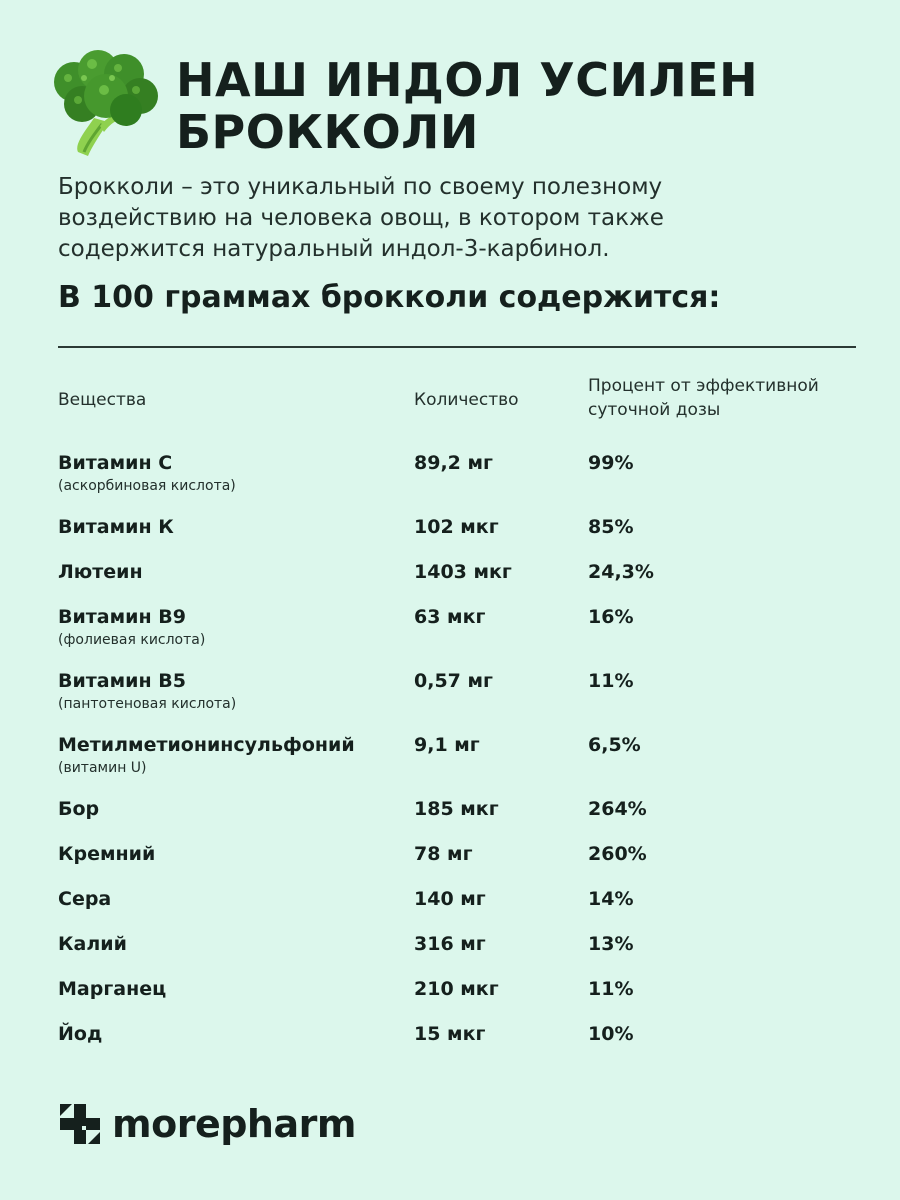 The image size is (900, 1200). I want to click on substance-percent: 14%, so click(611, 899).